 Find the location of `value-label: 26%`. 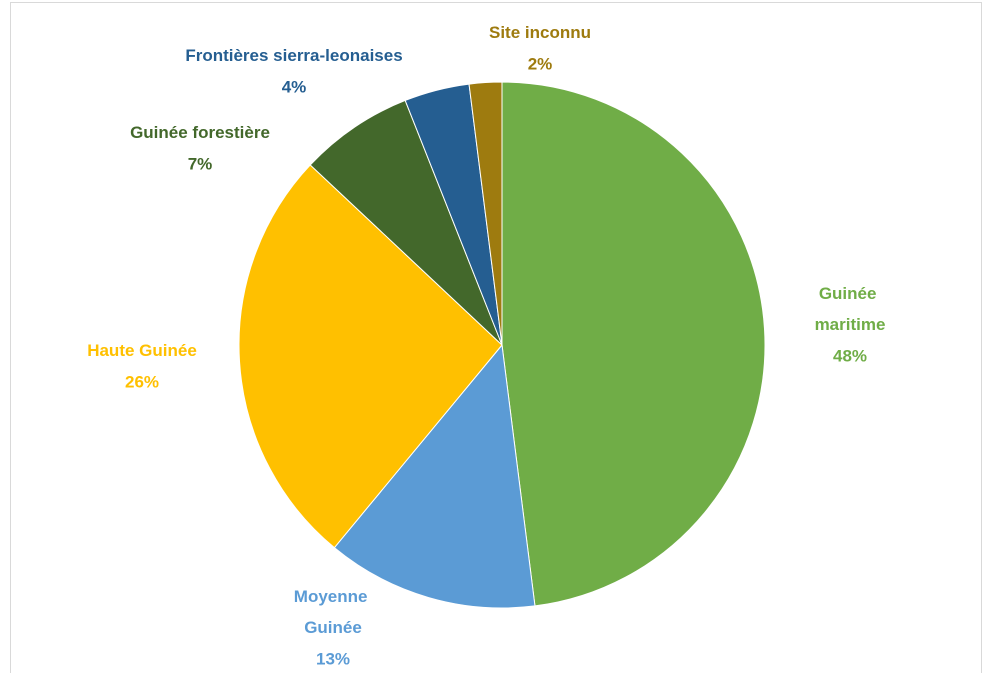

value-label: 26% is located at coordinates (142, 381).